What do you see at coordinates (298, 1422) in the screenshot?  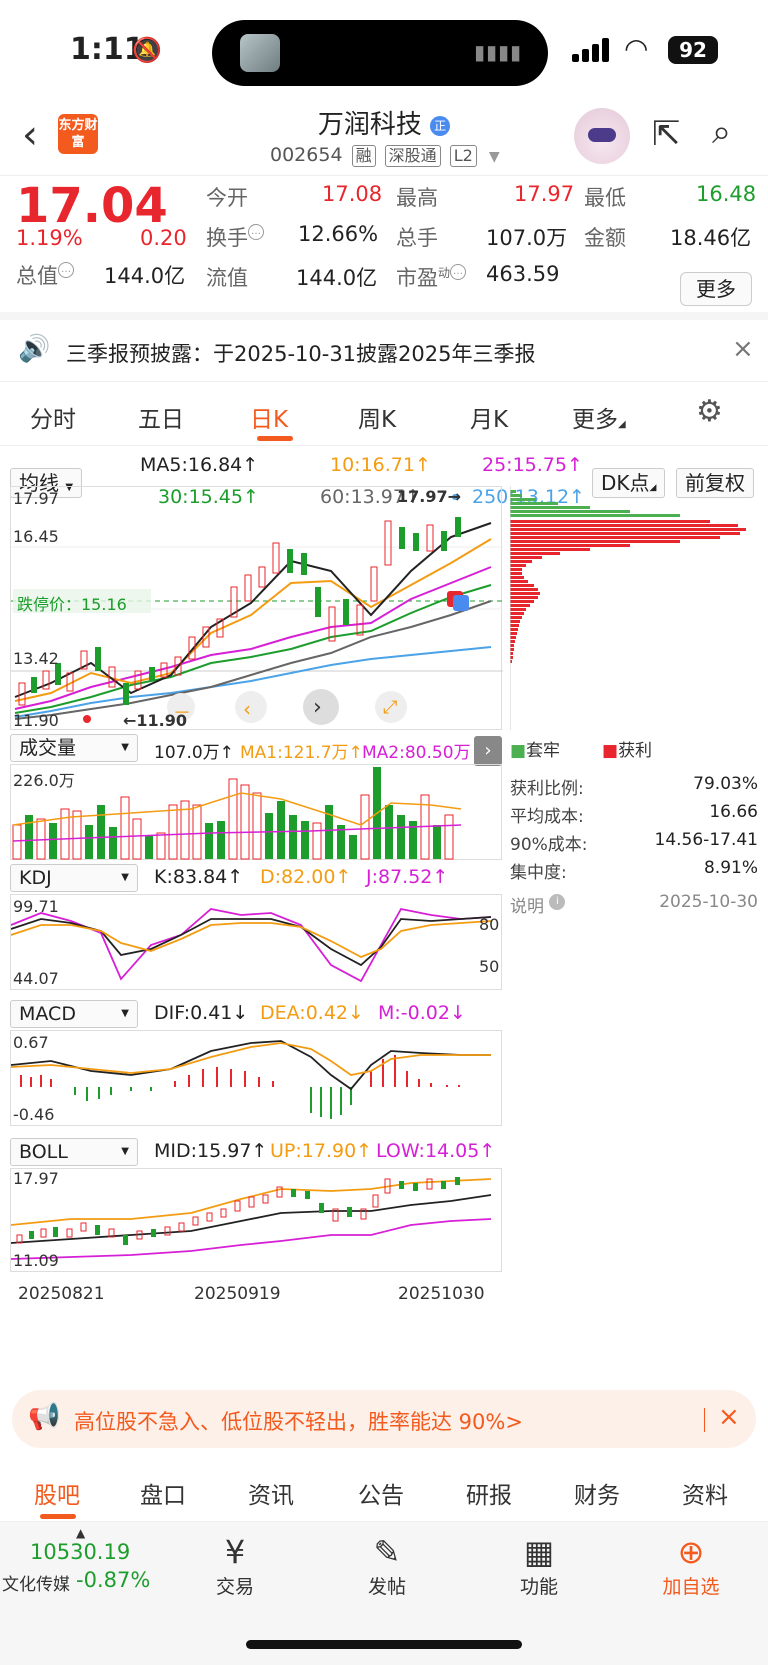 I see `promo-text: 高位股不急入、低位股不轻出，胜率能达 90%>` at bounding box center [298, 1422].